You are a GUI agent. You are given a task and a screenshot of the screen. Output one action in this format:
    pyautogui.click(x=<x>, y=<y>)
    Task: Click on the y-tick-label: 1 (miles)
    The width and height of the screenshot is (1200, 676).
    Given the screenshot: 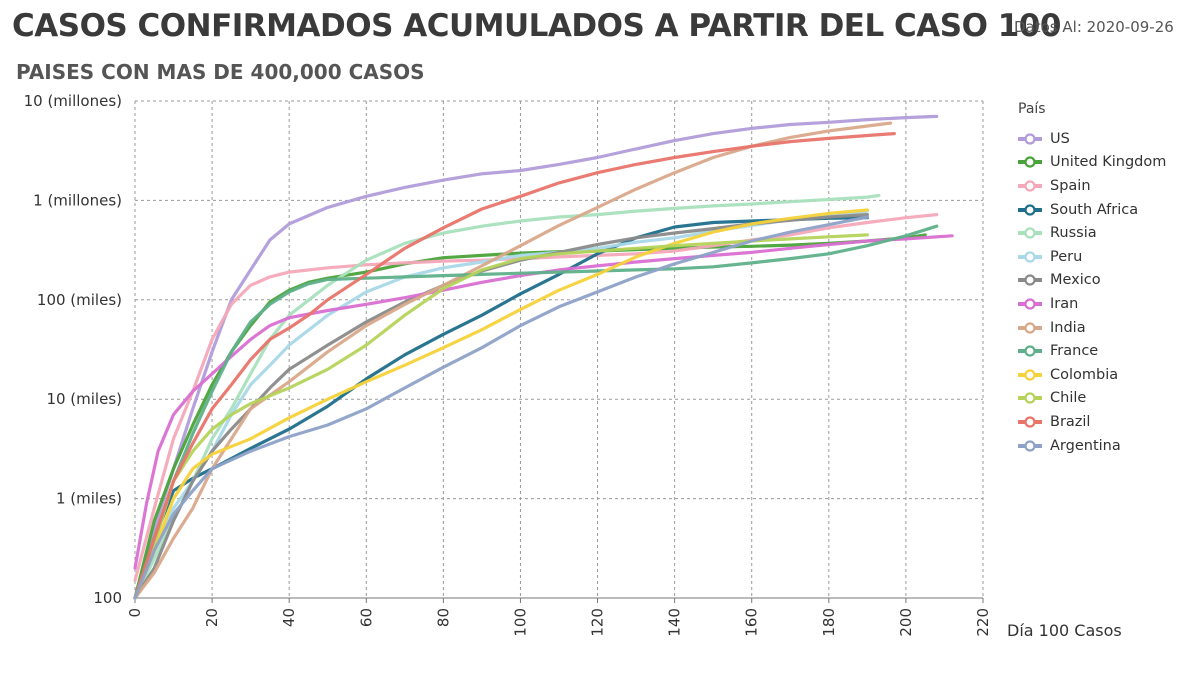 What is the action you would take?
    pyautogui.click(x=89, y=499)
    